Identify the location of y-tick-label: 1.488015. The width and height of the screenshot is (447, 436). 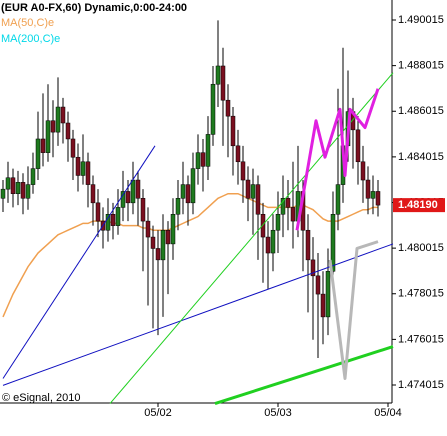
(421, 66).